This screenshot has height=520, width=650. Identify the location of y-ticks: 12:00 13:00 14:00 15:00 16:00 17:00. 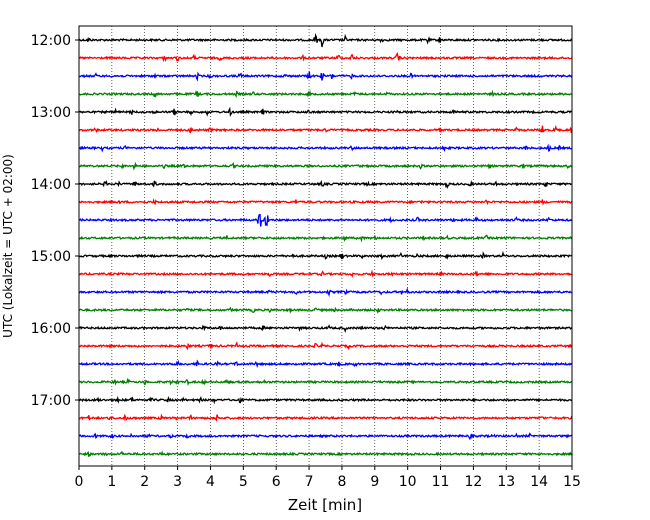
(55, 221).